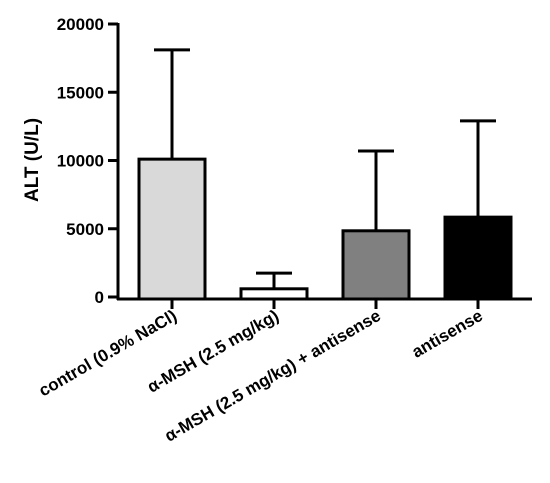 The image size is (550, 483). Describe the element at coordinates (32, 160) in the screenshot. I see `y-axis-title: ALT (U/L)` at that location.